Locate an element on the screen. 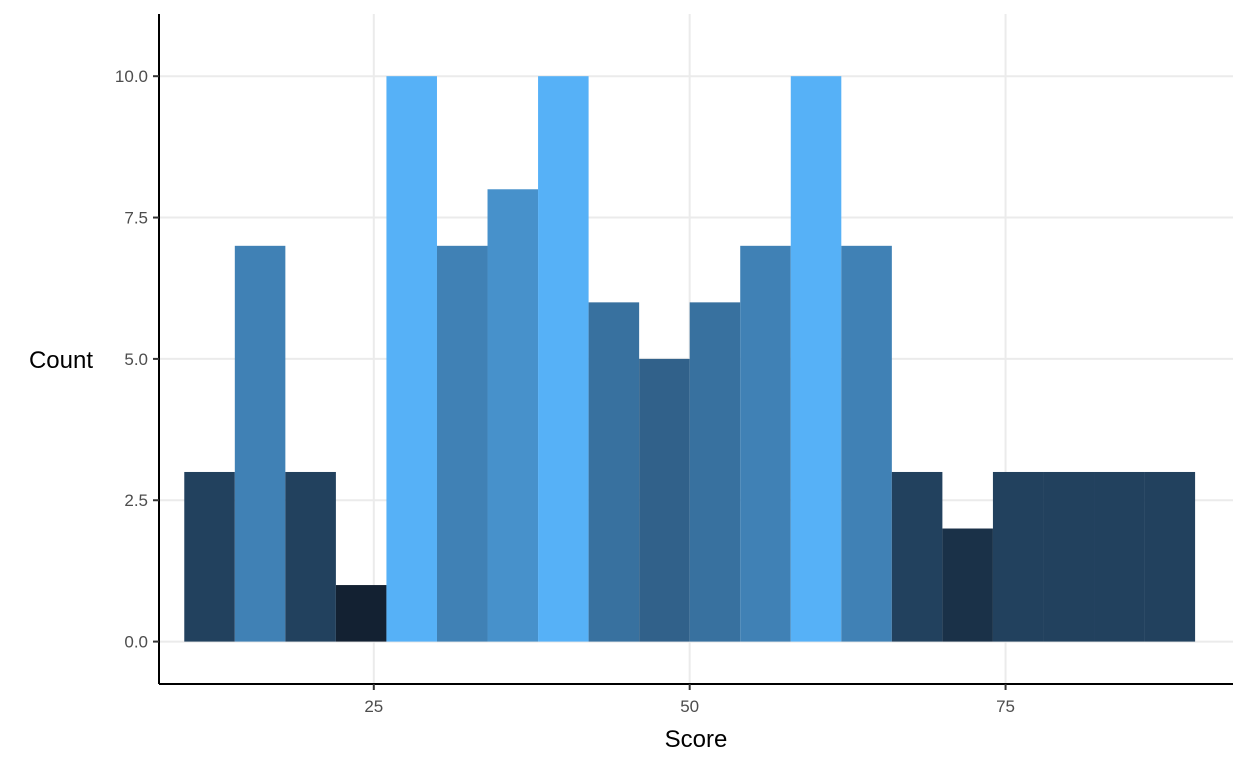 The height and width of the screenshot is (768, 1248). y-tick-label: 5.0 is located at coordinates (136, 359).